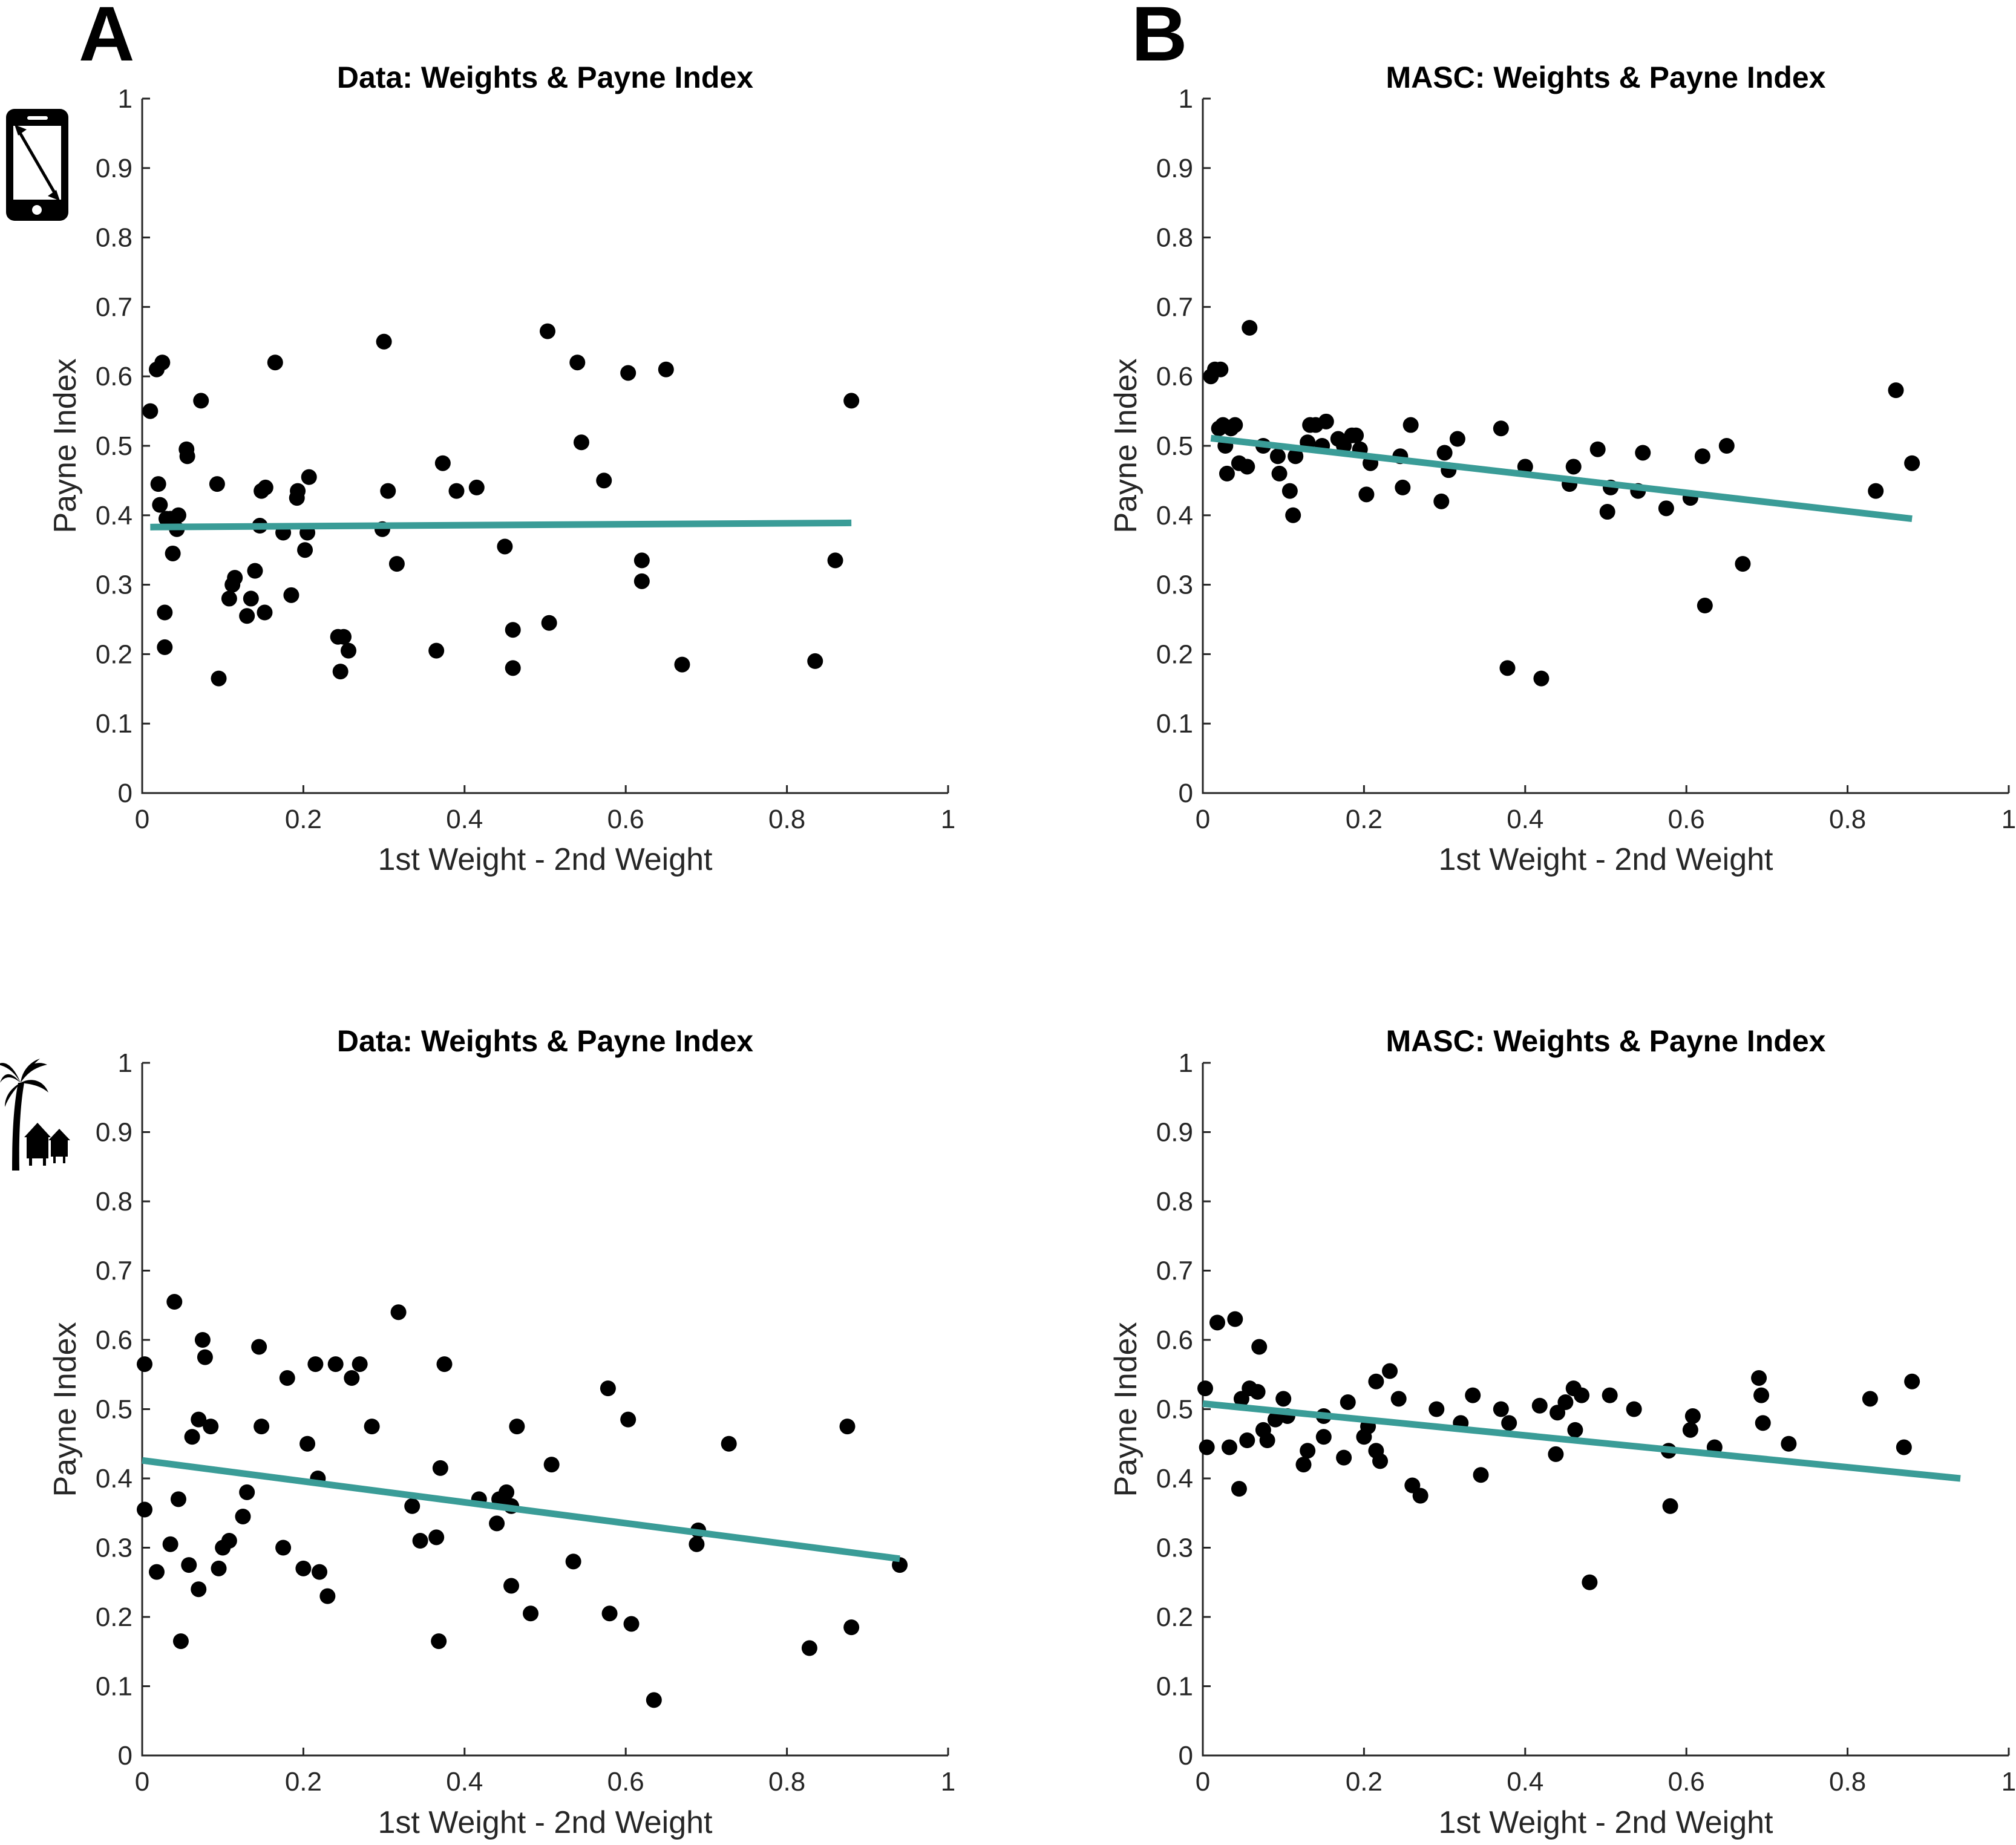 Image resolution: width=2016 pixels, height=1845 pixels. I want to click on x-axis-label: 1st Weight - 2nd Weight, so click(1605, 859).